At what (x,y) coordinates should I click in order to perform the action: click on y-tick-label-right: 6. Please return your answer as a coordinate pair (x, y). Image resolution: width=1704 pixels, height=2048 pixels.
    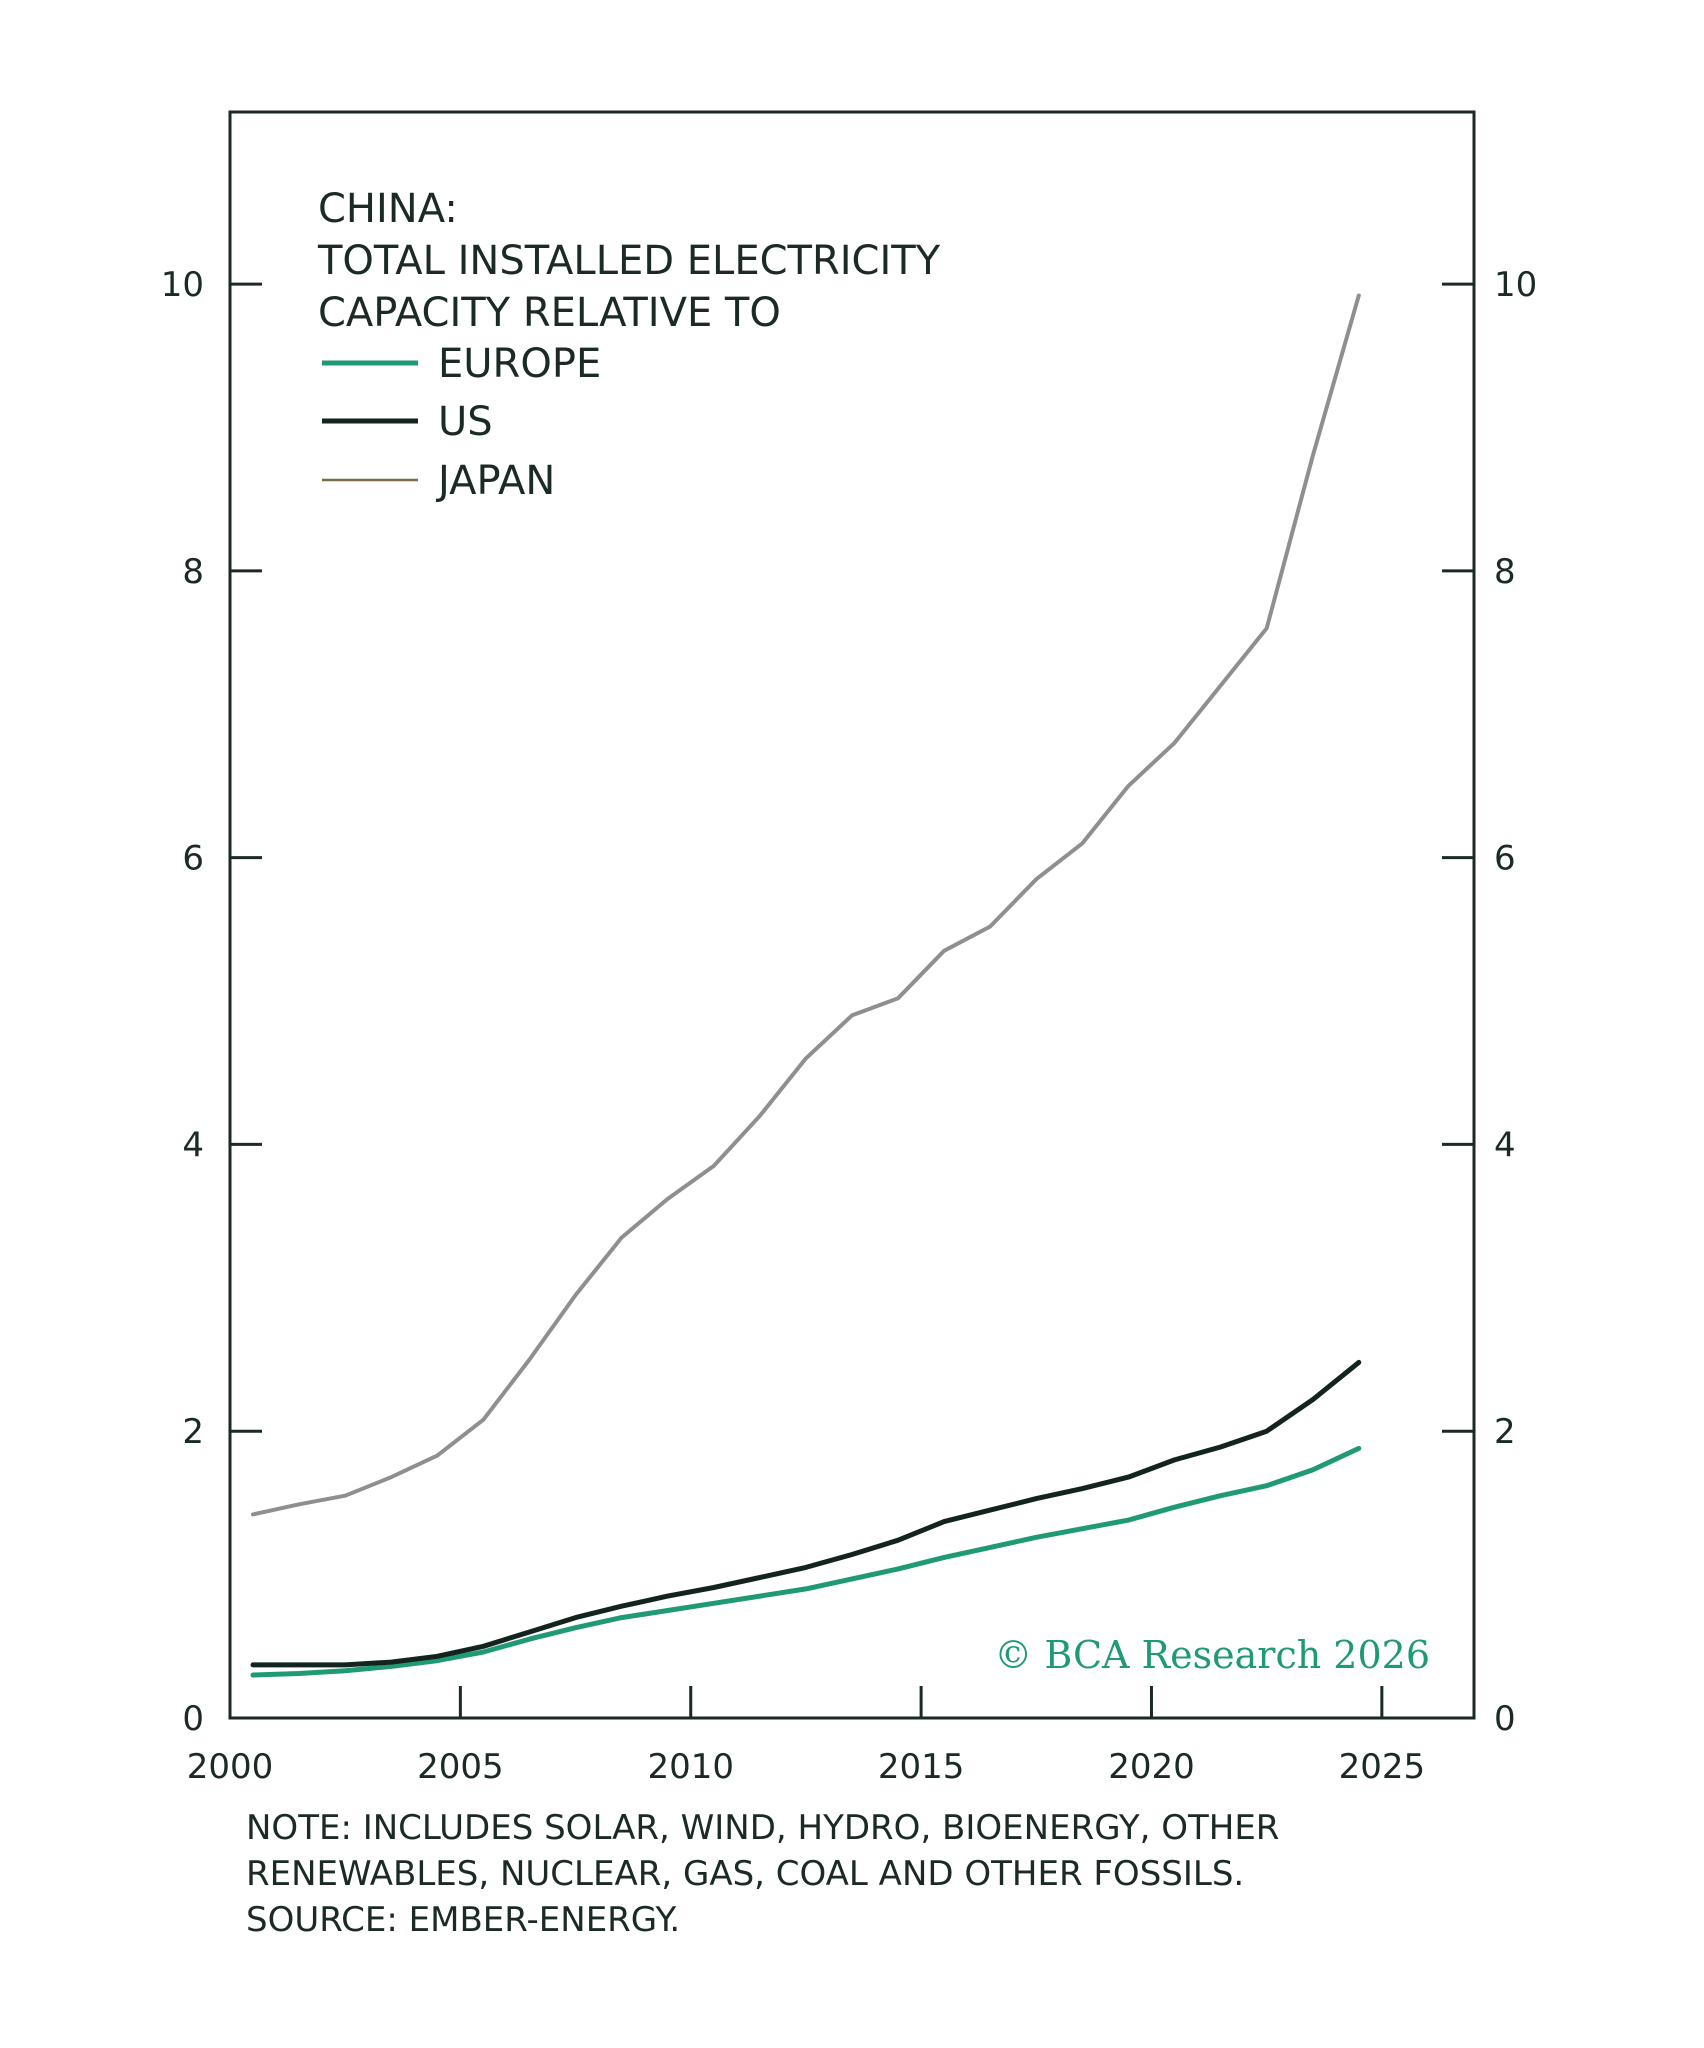
    Looking at the image, I should click on (1505, 859).